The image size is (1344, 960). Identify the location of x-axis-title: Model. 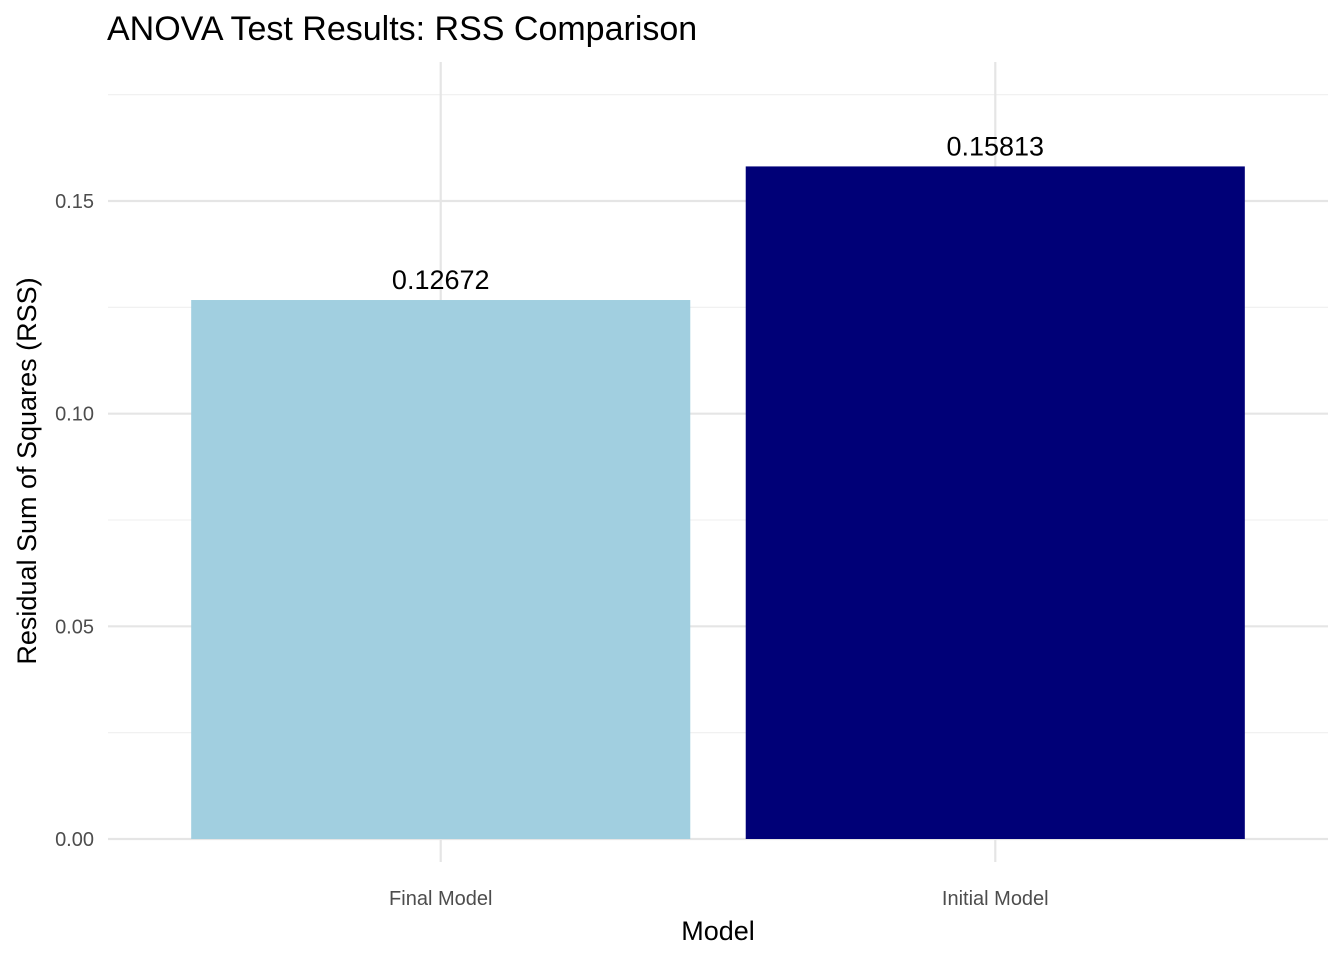
(718, 931).